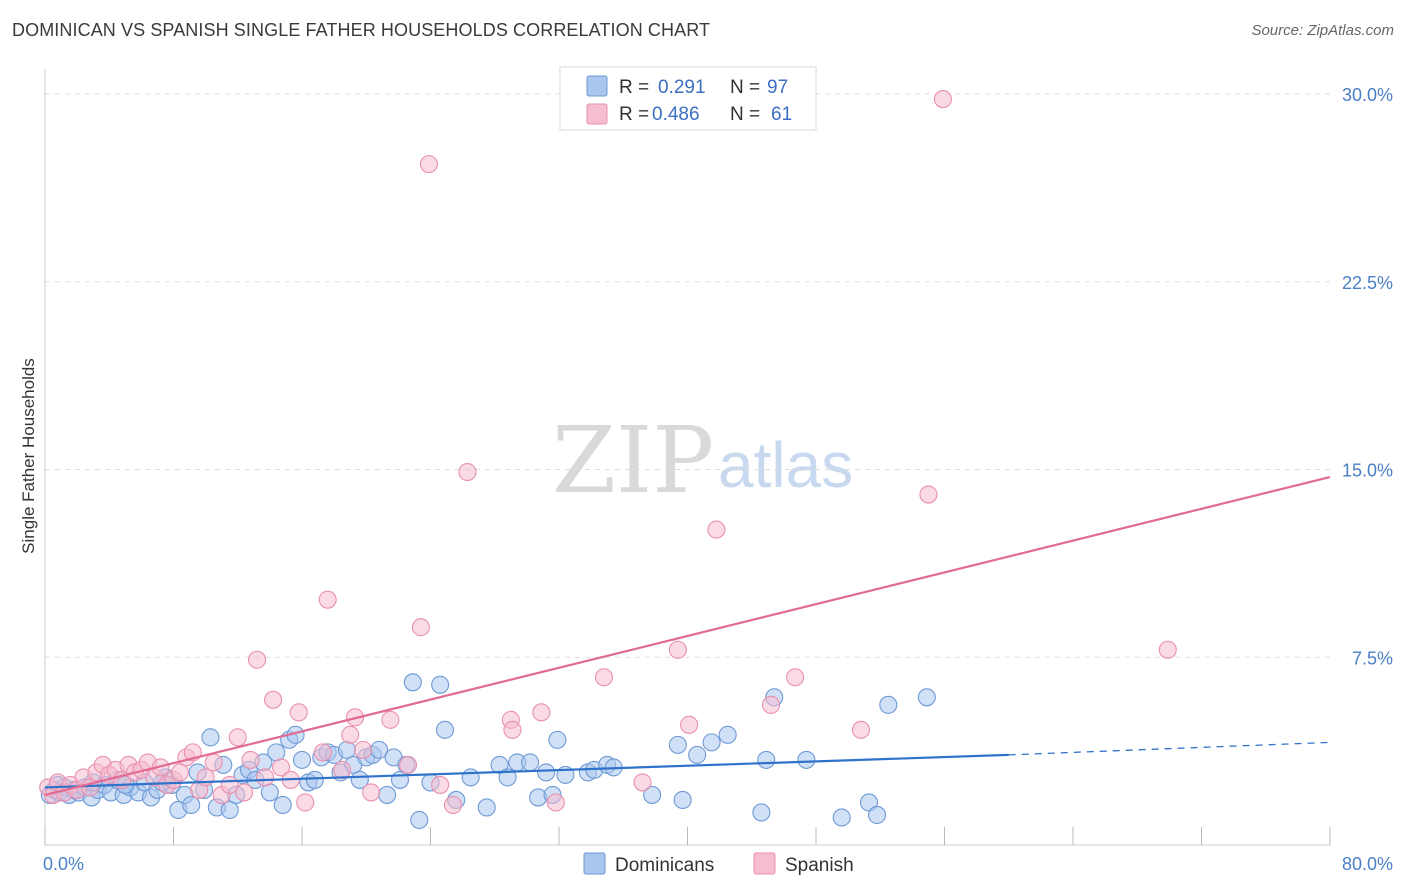 This screenshot has width=1406, height=892. Describe the element at coordinates (633, 460) in the screenshot. I see `watermark-zip: ZIP` at that location.